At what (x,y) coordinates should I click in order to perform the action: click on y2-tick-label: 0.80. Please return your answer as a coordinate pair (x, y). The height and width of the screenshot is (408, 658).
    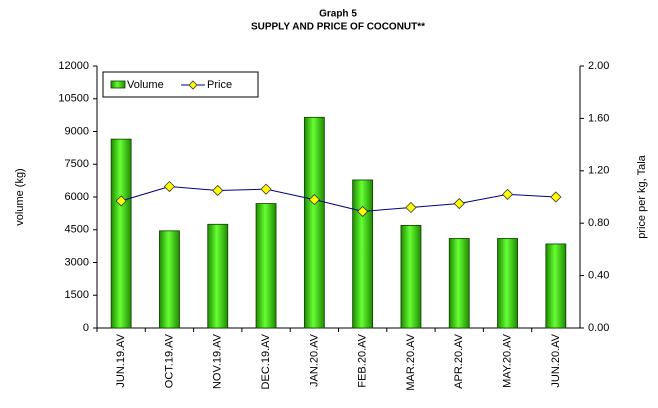
    Looking at the image, I should click on (598, 223).